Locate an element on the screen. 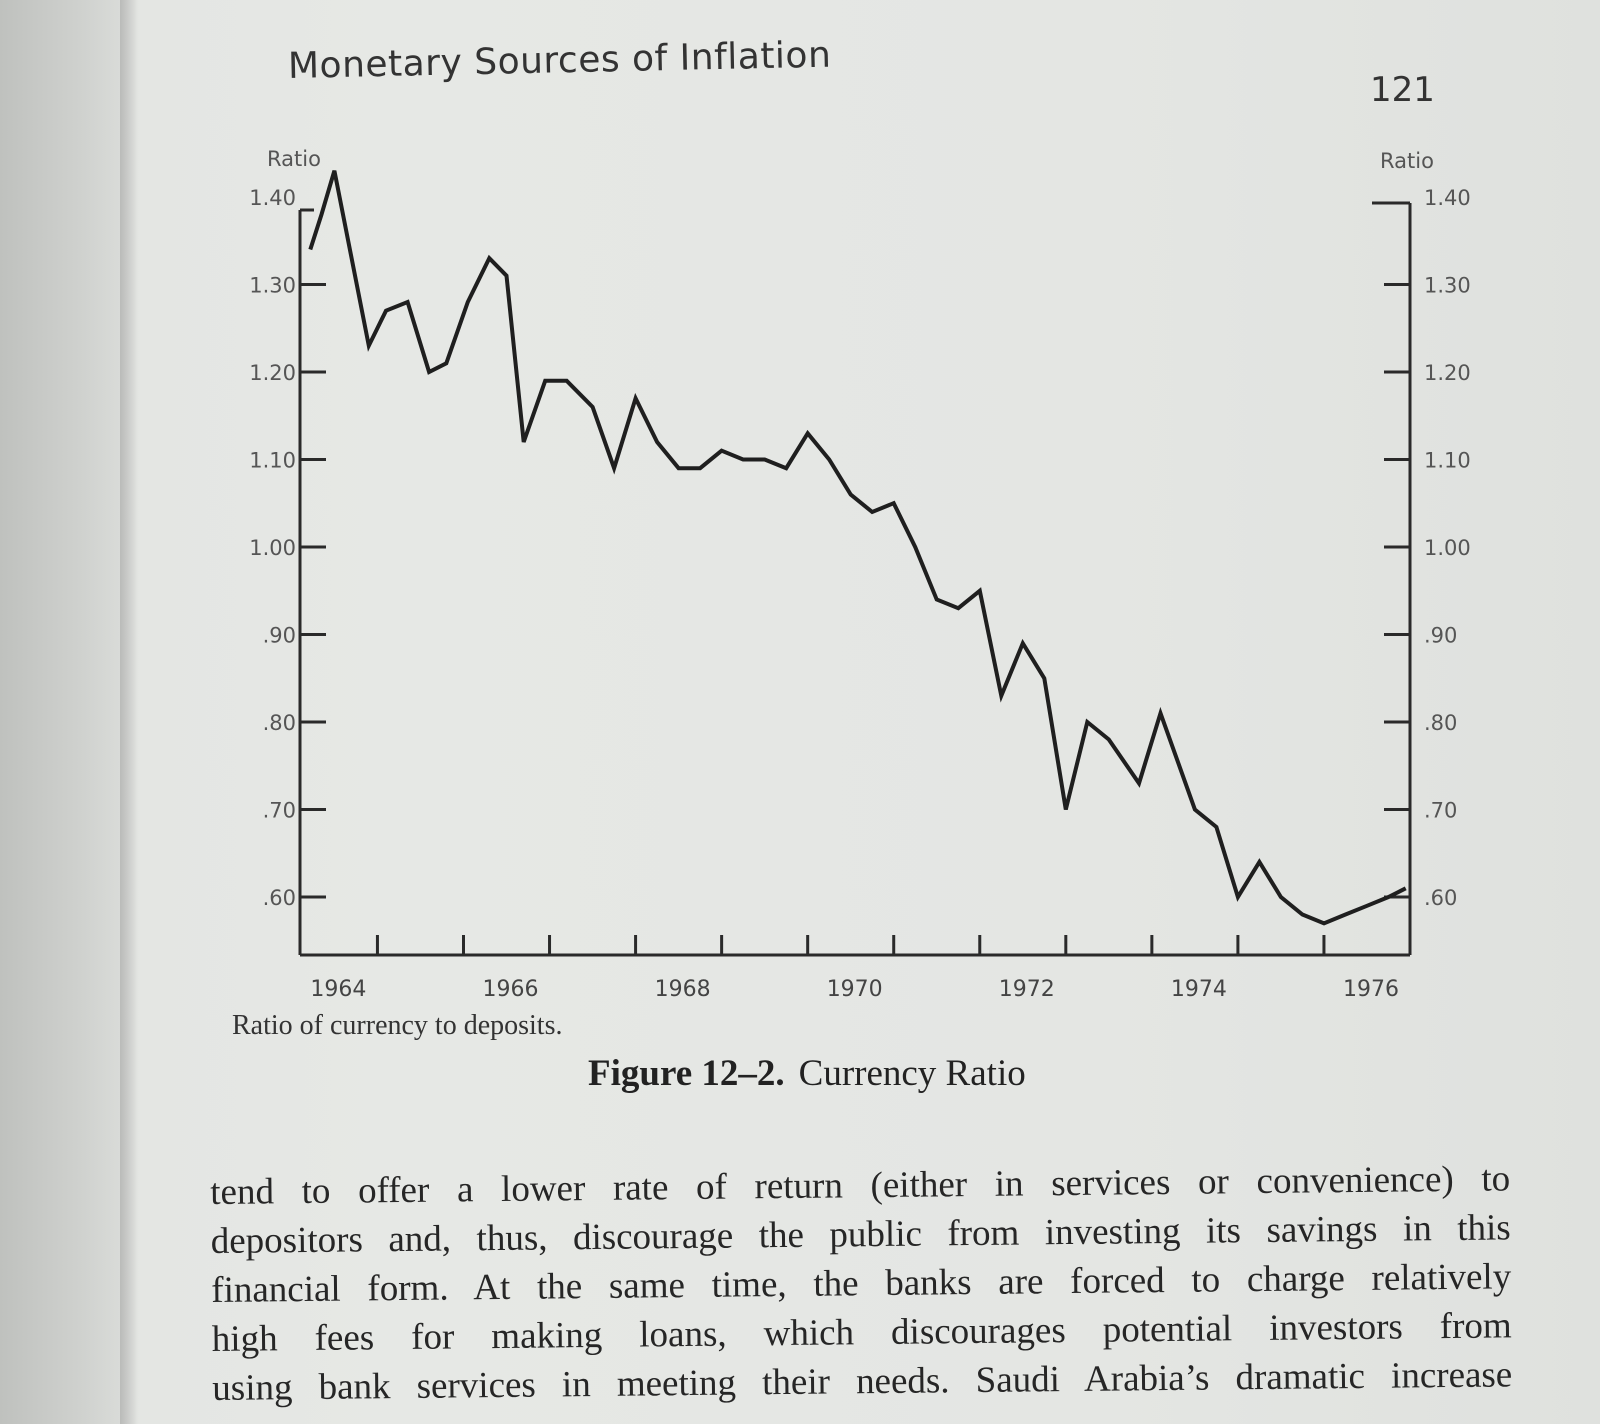 This screenshot has width=1600, height=1424. y-tick-label-right: 1.30 is located at coordinates (1447, 286).